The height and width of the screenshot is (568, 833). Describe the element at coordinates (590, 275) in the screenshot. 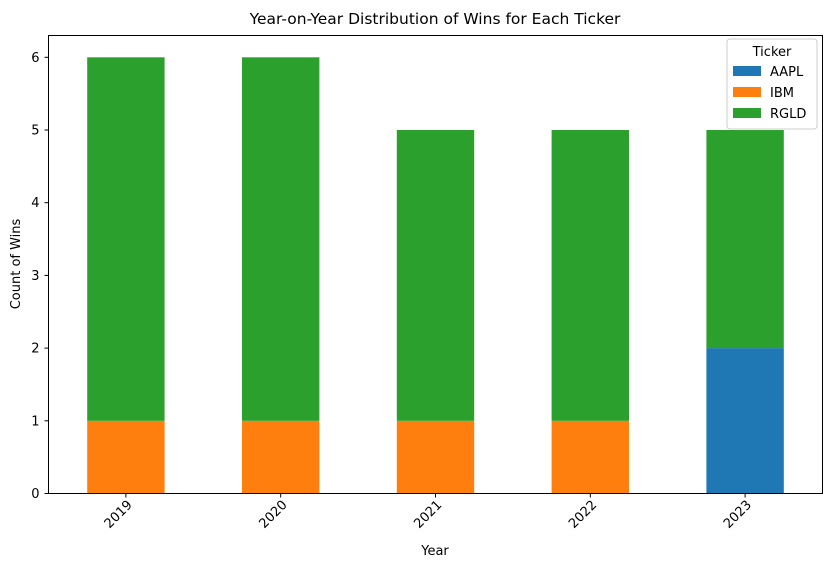

I see `bar-rgld-2022` at that location.